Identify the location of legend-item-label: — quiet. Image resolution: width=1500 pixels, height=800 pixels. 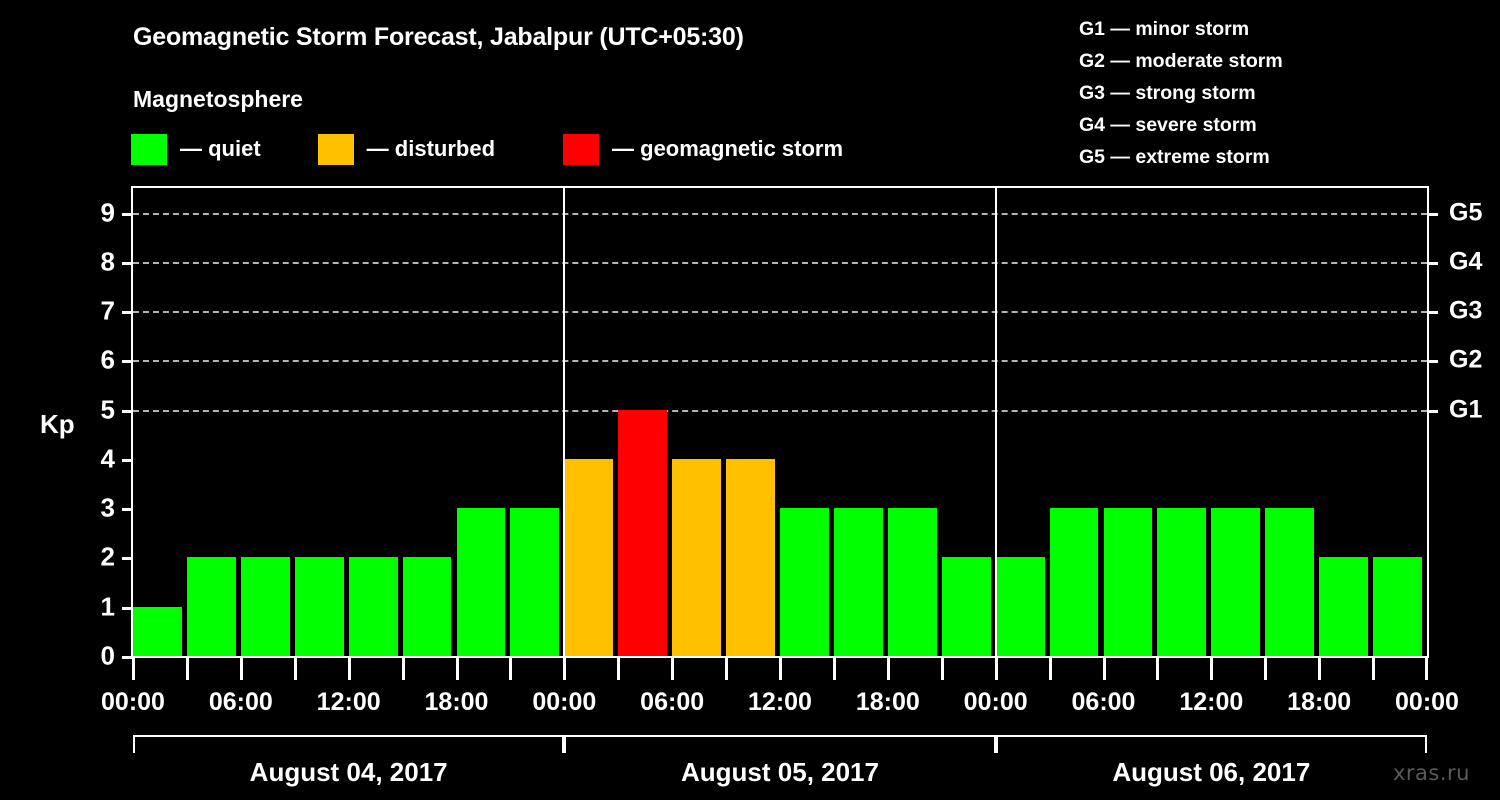
(220, 148).